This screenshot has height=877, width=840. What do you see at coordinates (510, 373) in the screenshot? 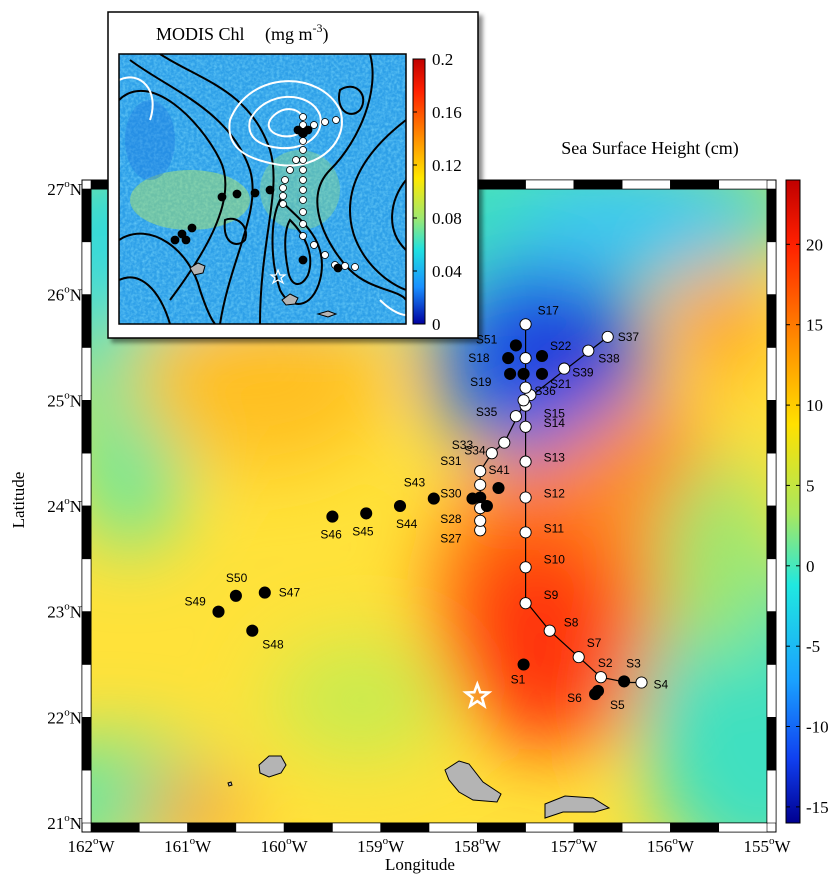
I see `station-marker-s19` at bounding box center [510, 373].